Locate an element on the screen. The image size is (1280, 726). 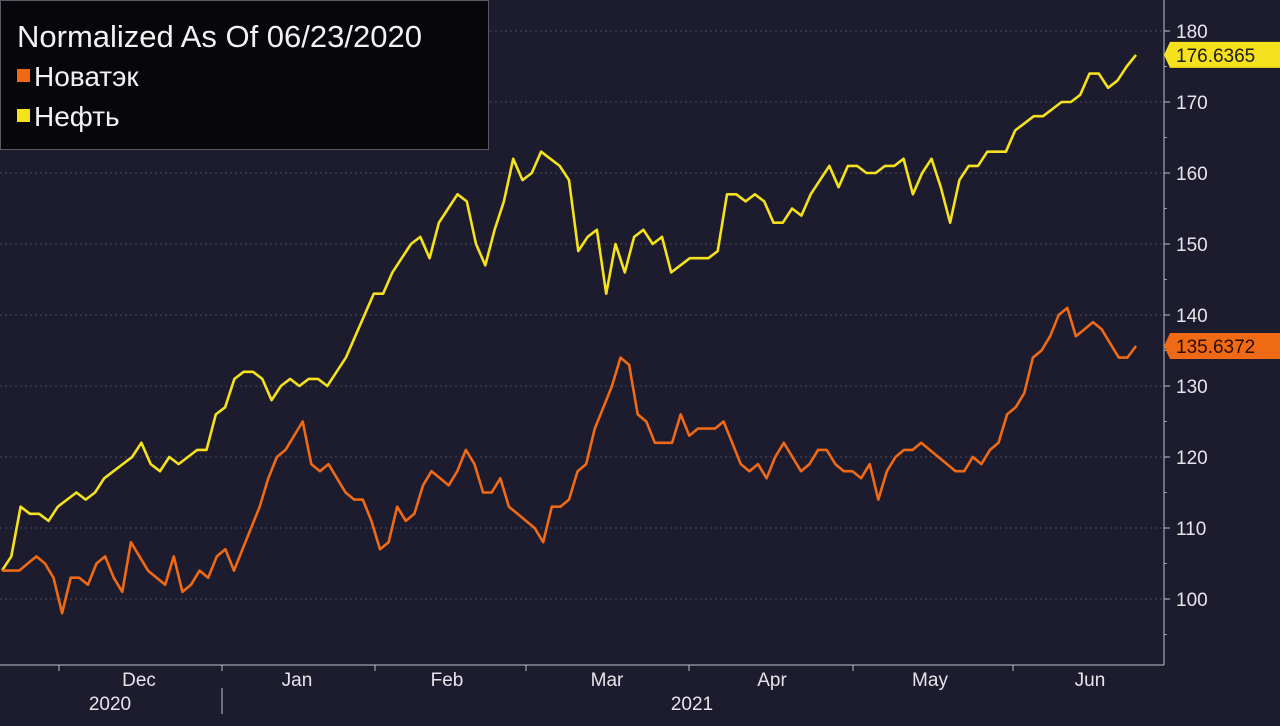
y-tick-label-170: 170 is located at coordinates (1192, 103).